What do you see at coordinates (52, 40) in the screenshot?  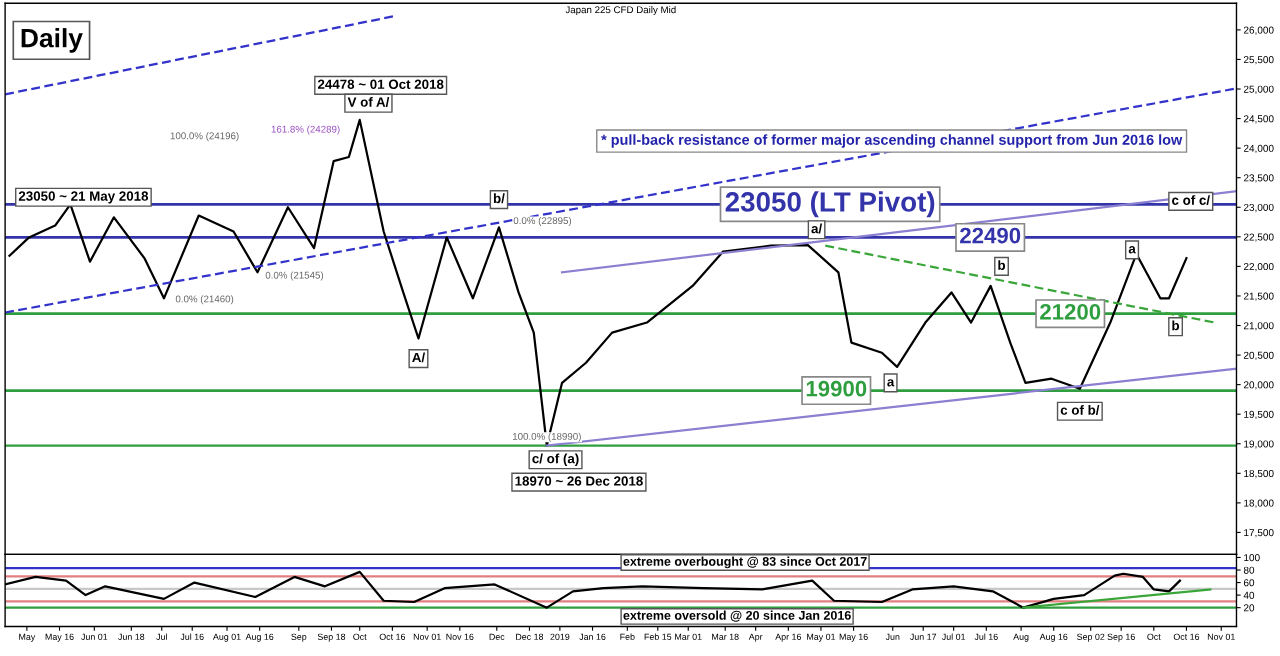 I see `text: Daily` at bounding box center [52, 40].